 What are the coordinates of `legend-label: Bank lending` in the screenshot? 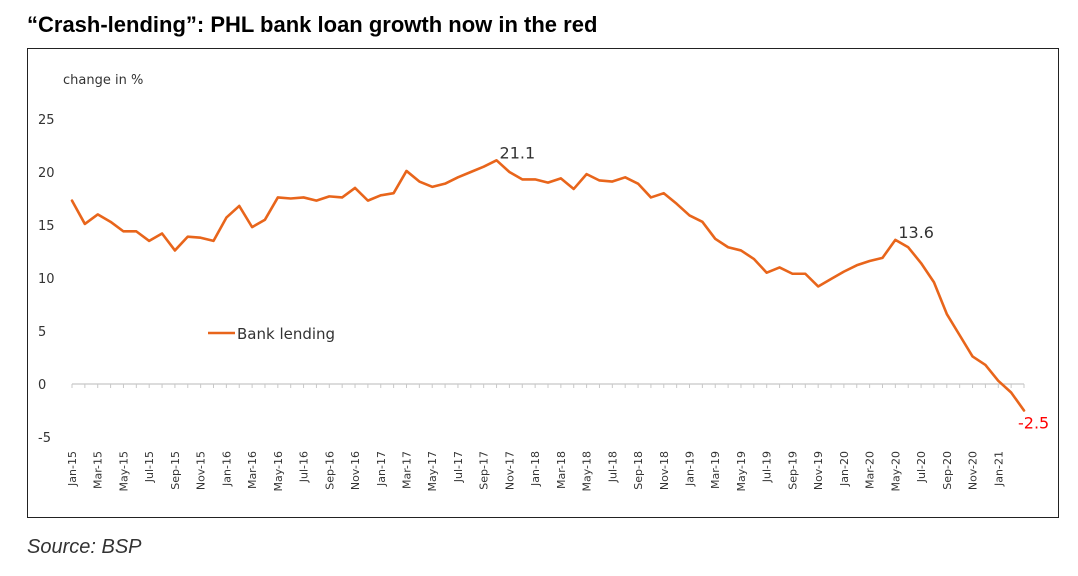 It's located at (286, 334).